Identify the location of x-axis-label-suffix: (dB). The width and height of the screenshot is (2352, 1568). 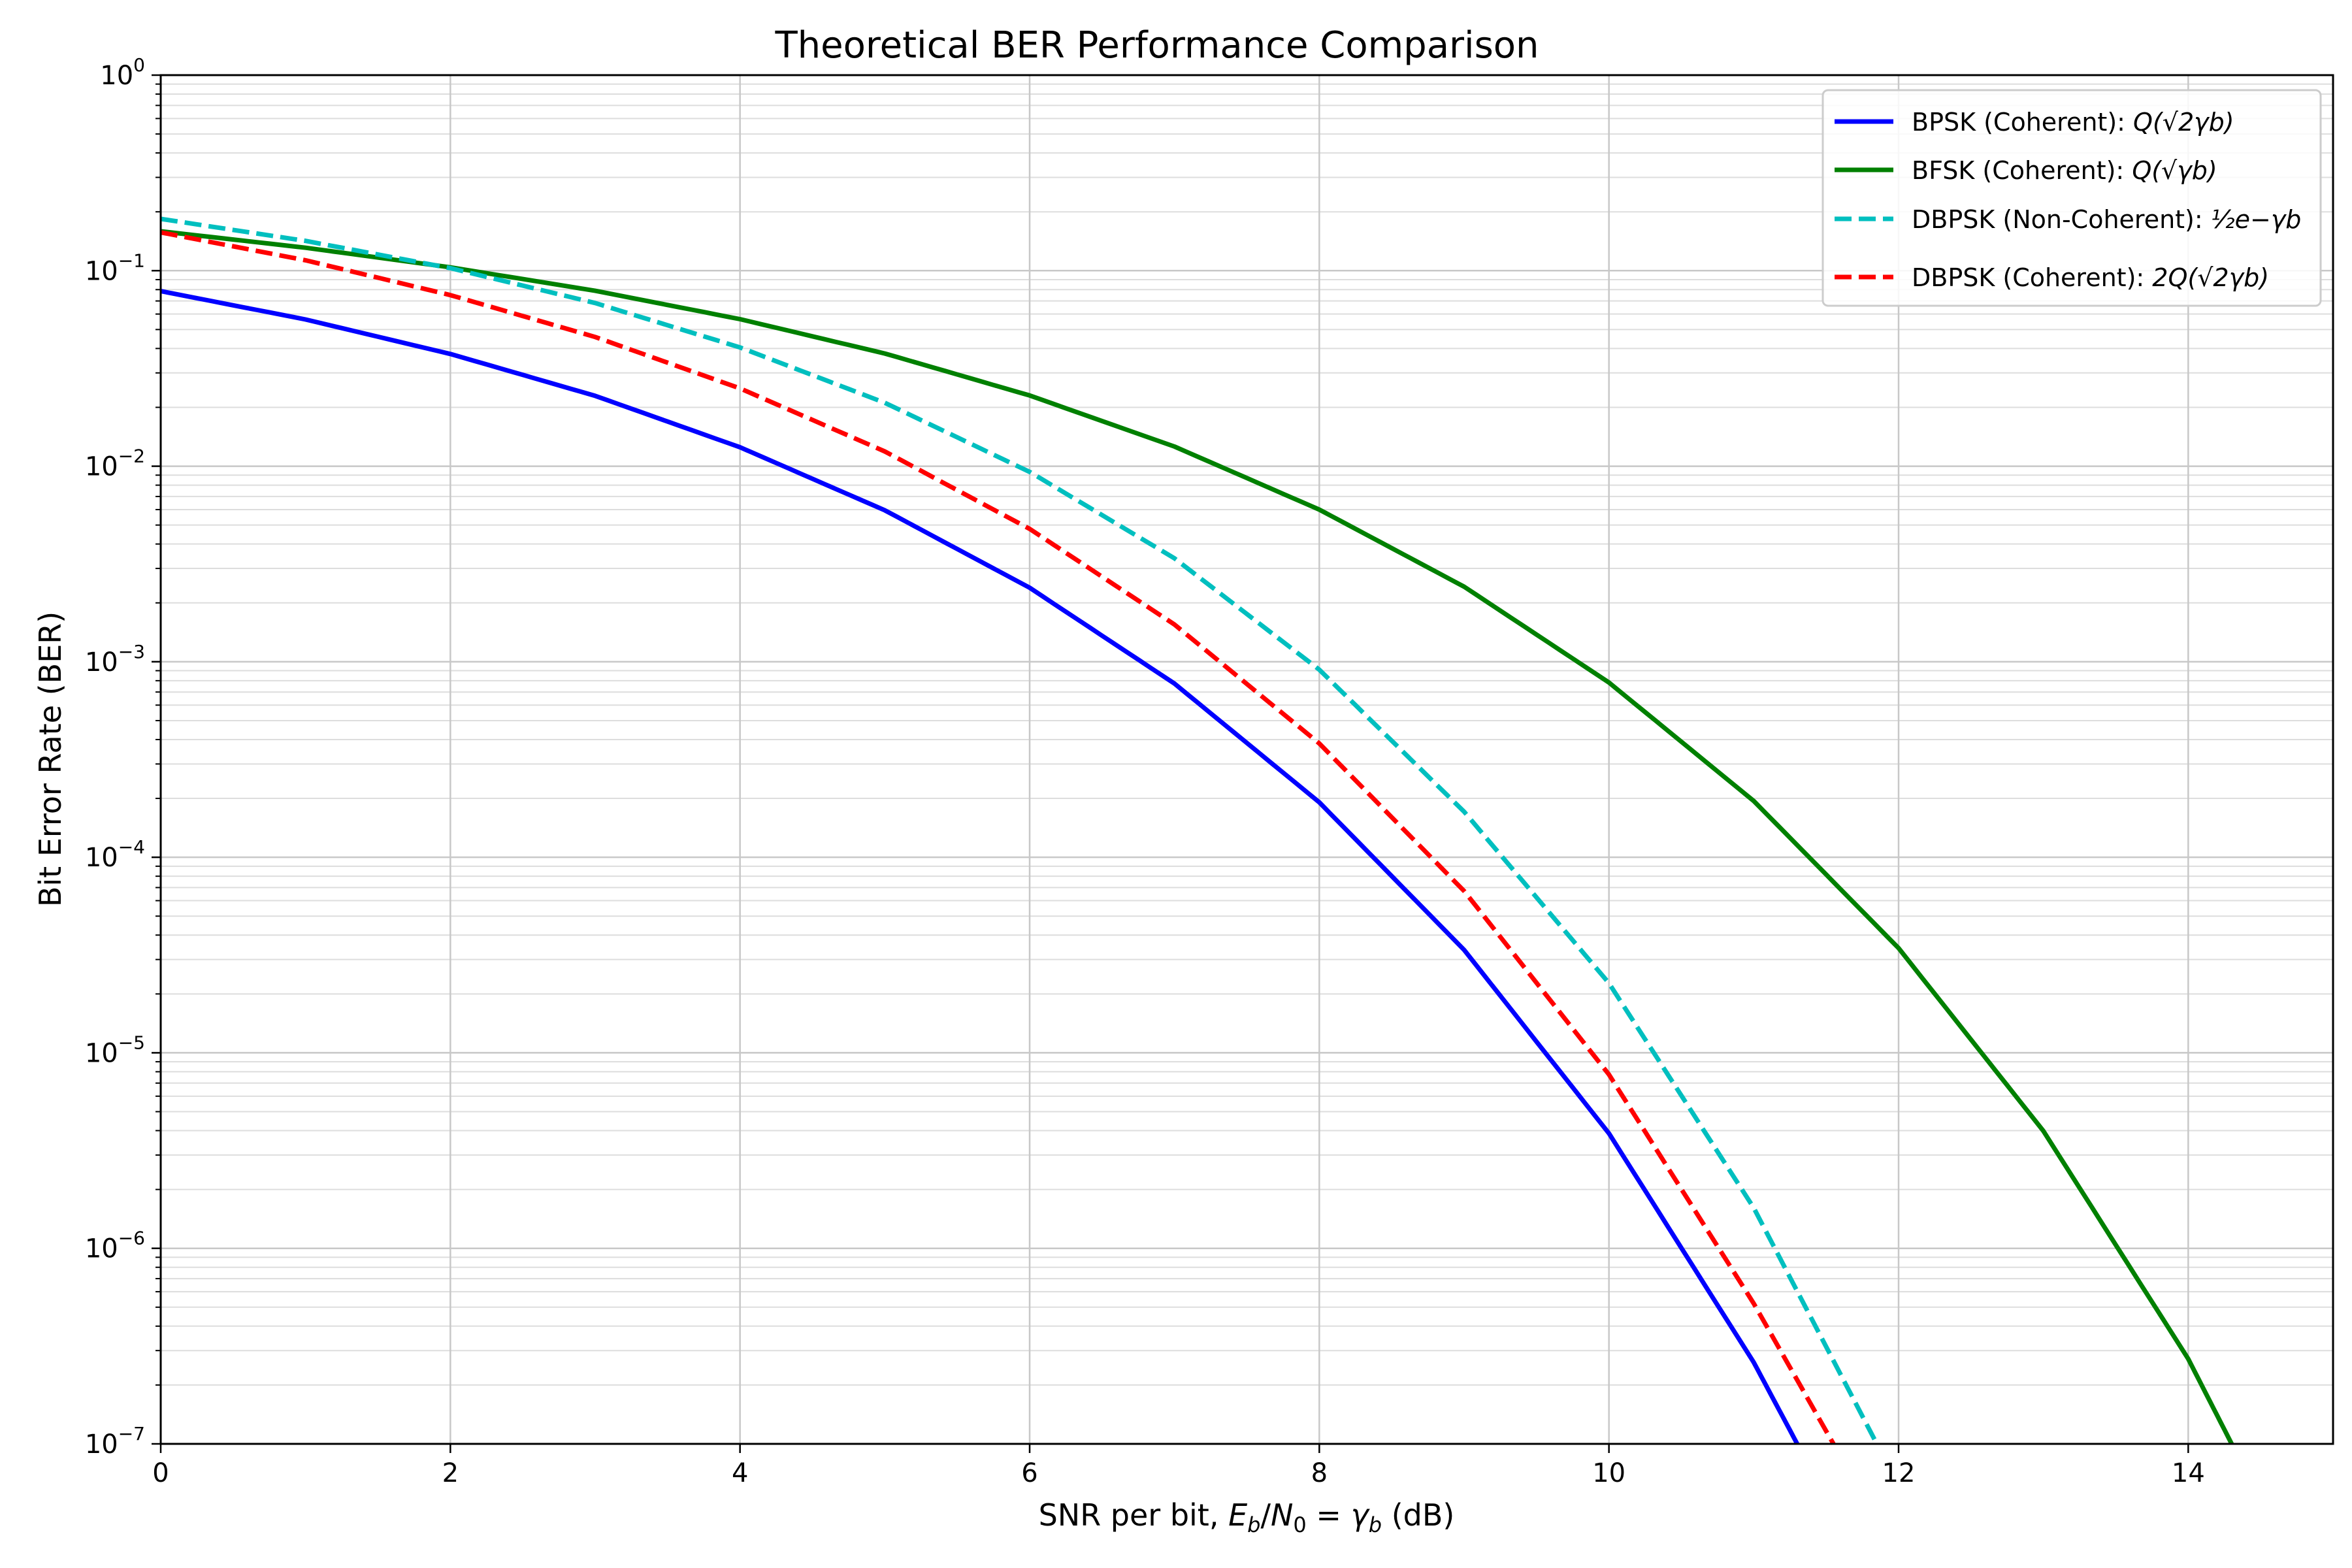
(1418, 1515).